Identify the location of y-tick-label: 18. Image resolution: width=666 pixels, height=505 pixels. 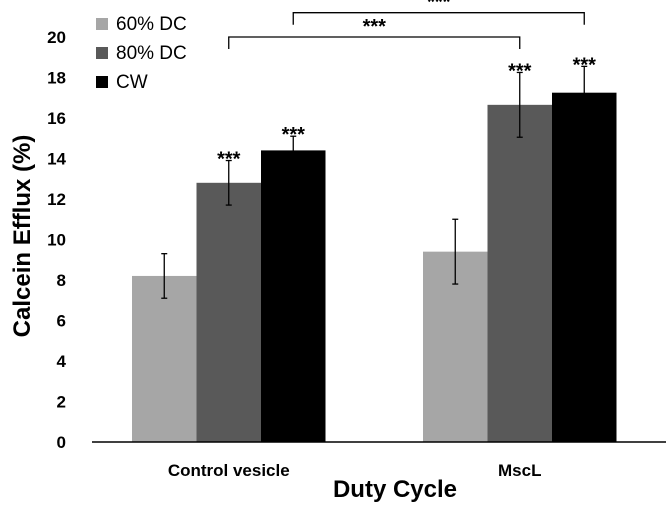
(56, 78).